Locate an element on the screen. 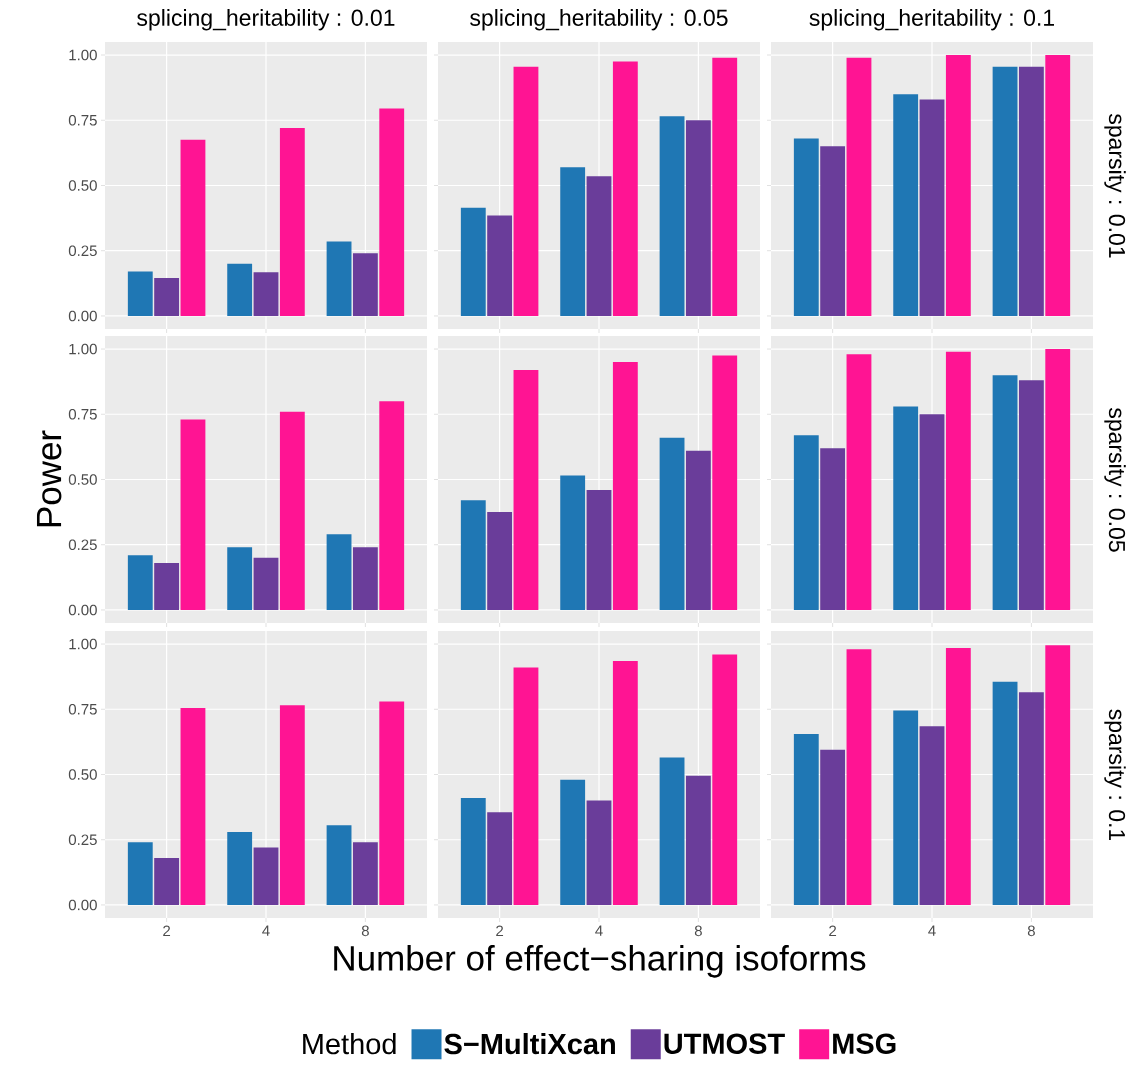 Image resolution: width=1139 pixels, height=1070 pixels. chart-title: splicing_heritability : 0.1 is located at coordinates (931, 20).